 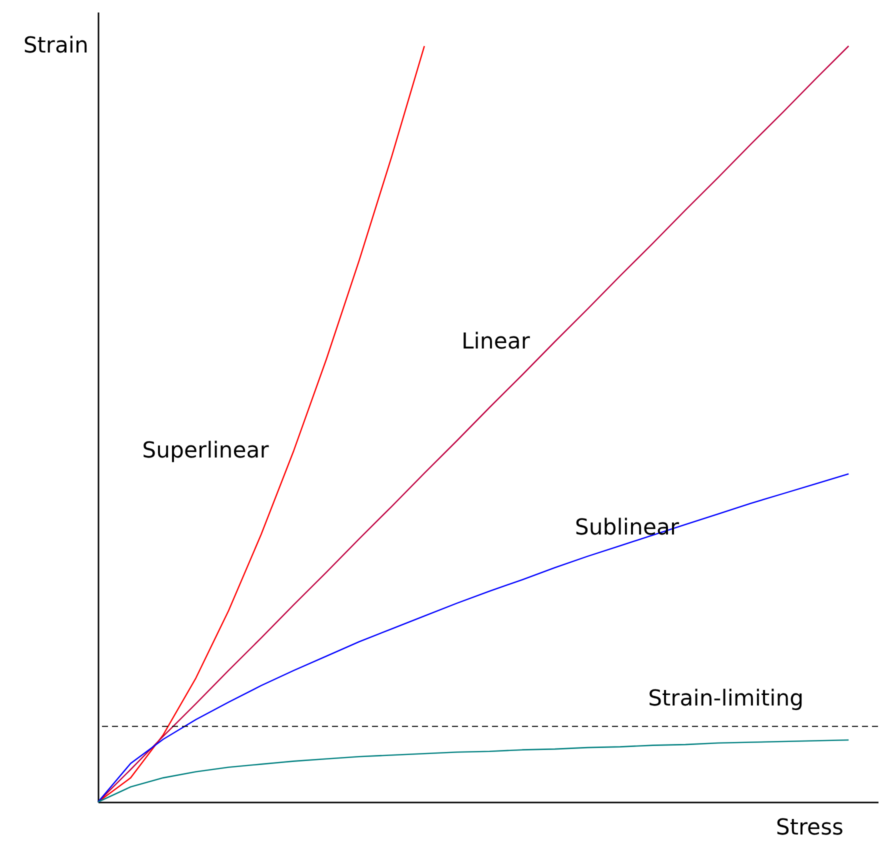 What do you see at coordinates (627, 528) in the screenshot?
I see `series-label: Sublinear` at bounding box center [627, 528].